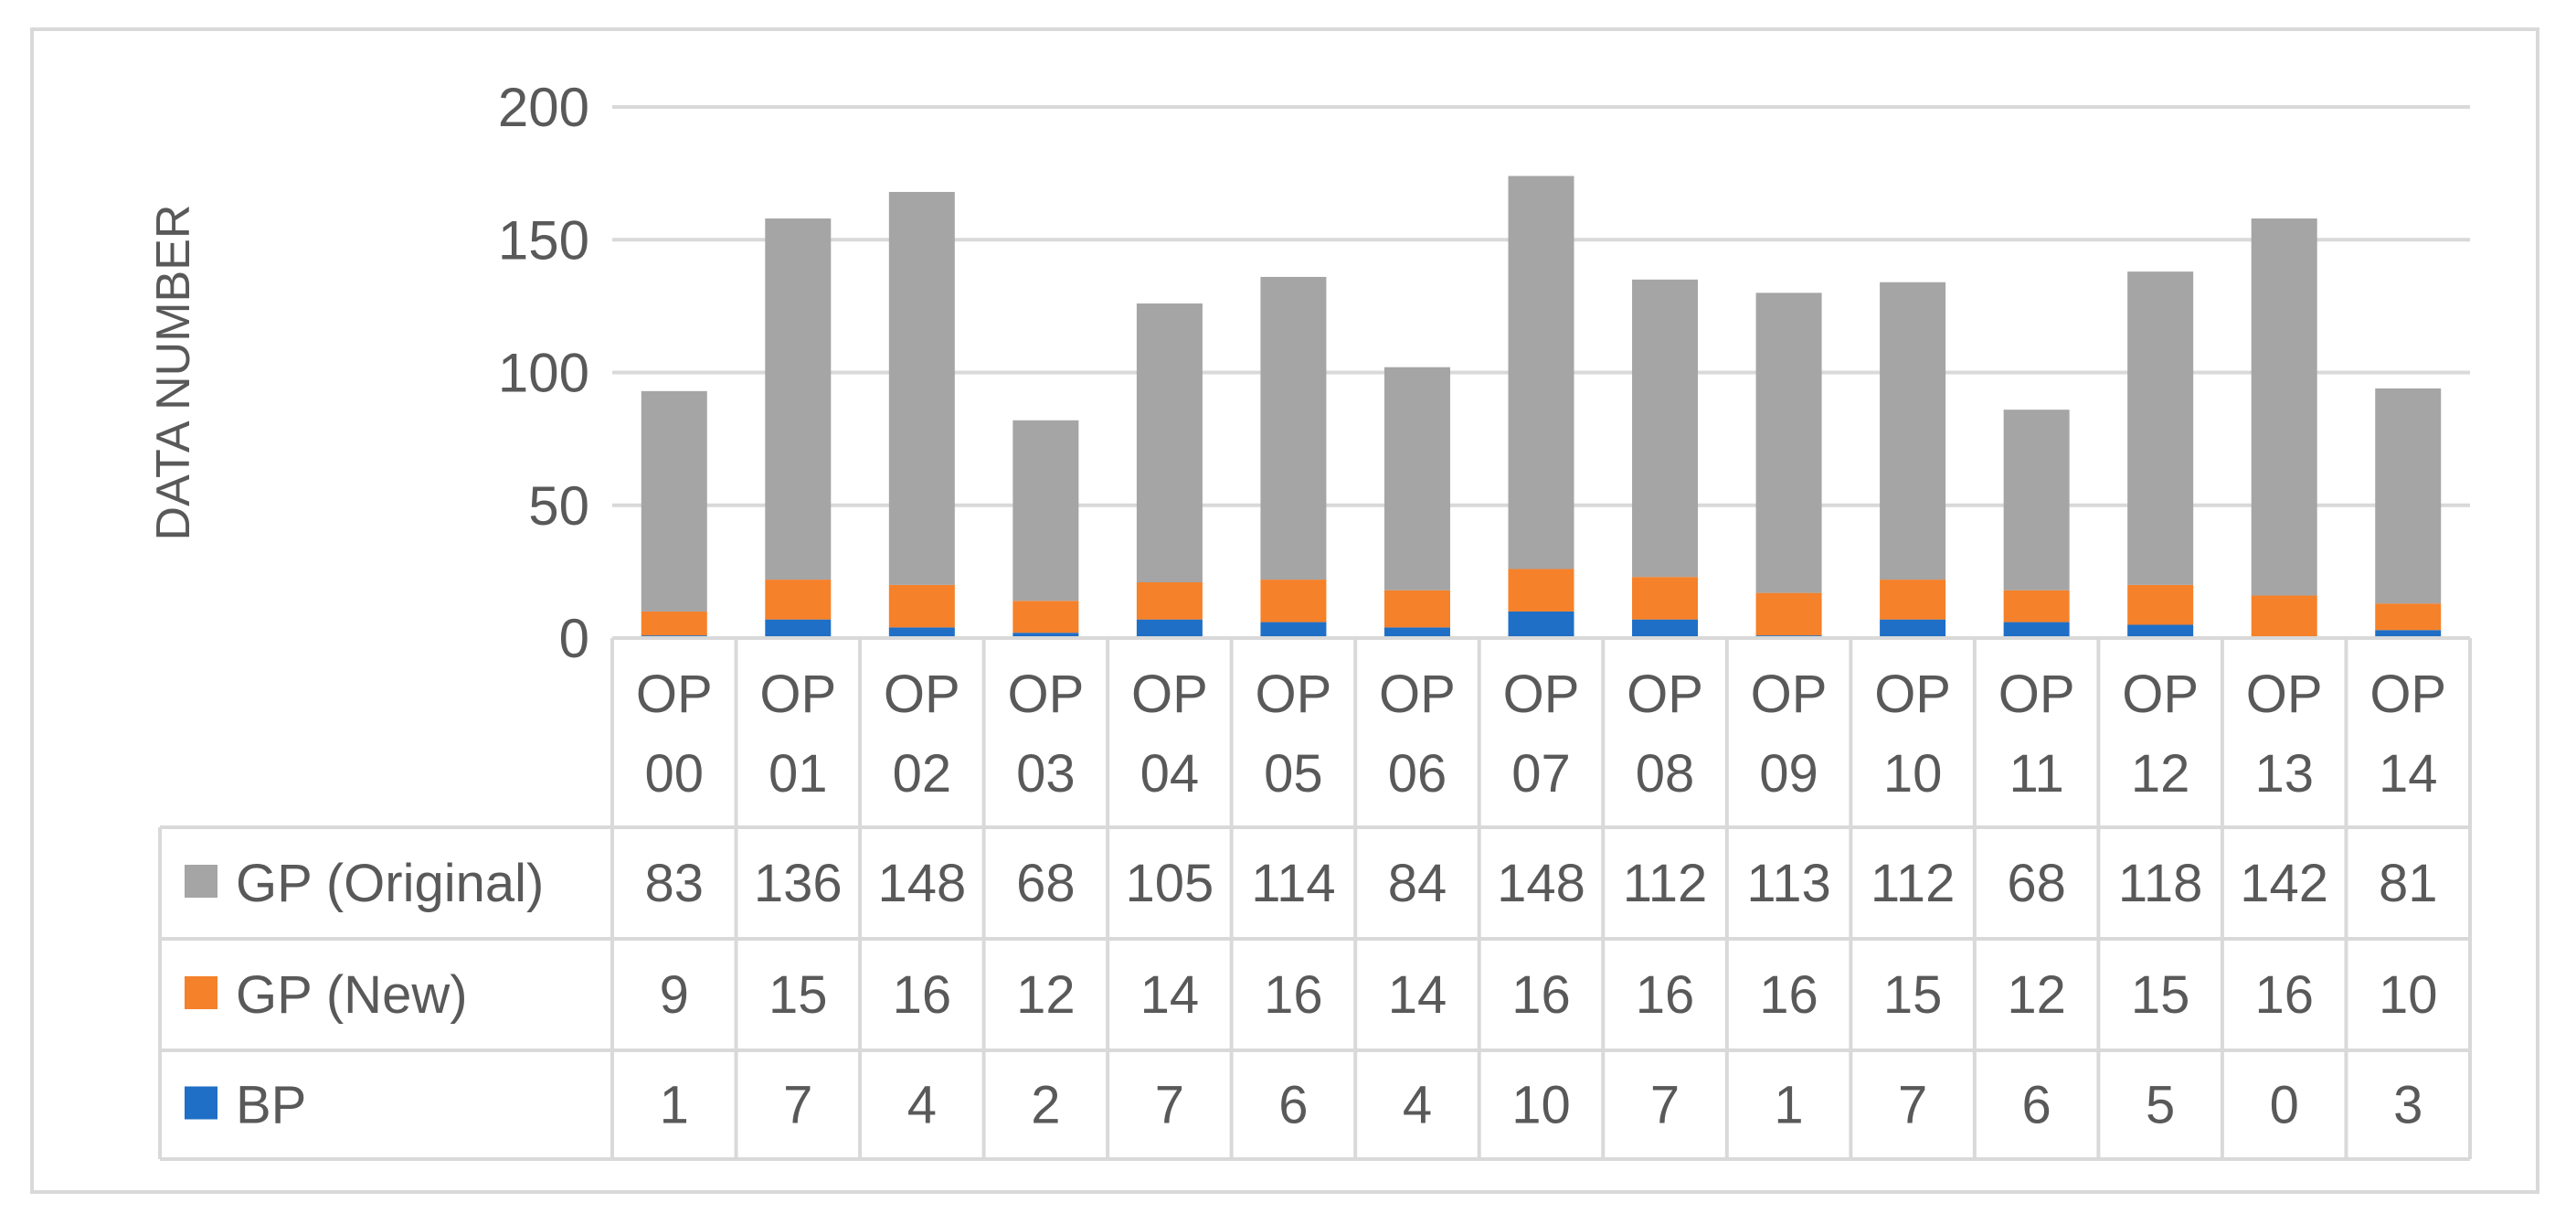 The width and height of the screenshot is (2576, 1224). Describe the element at coordinates (798, 774) in the screenshot. I see `category-label: 01` at that location.